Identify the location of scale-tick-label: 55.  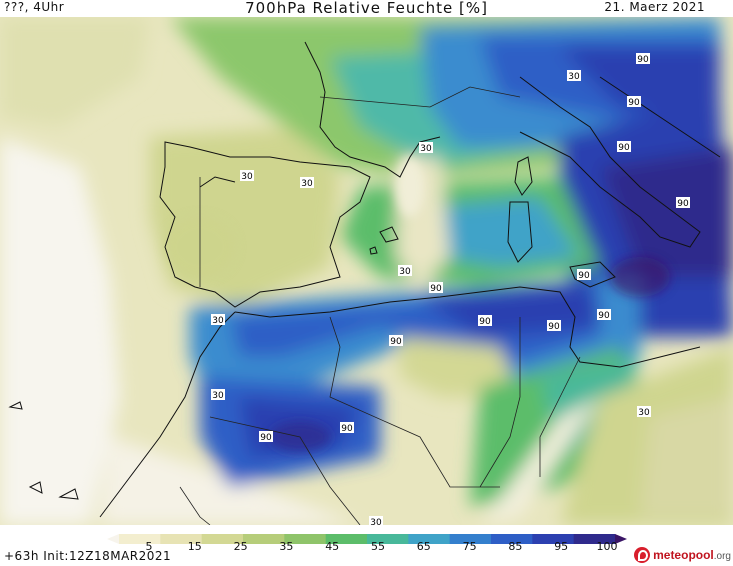
(378, 546).